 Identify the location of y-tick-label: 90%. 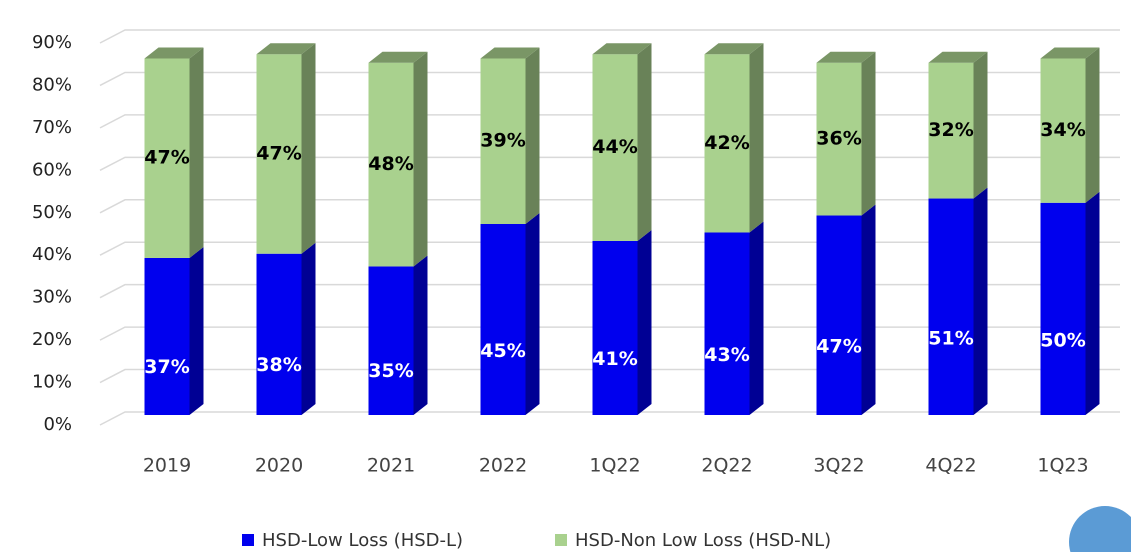
(52, 42).